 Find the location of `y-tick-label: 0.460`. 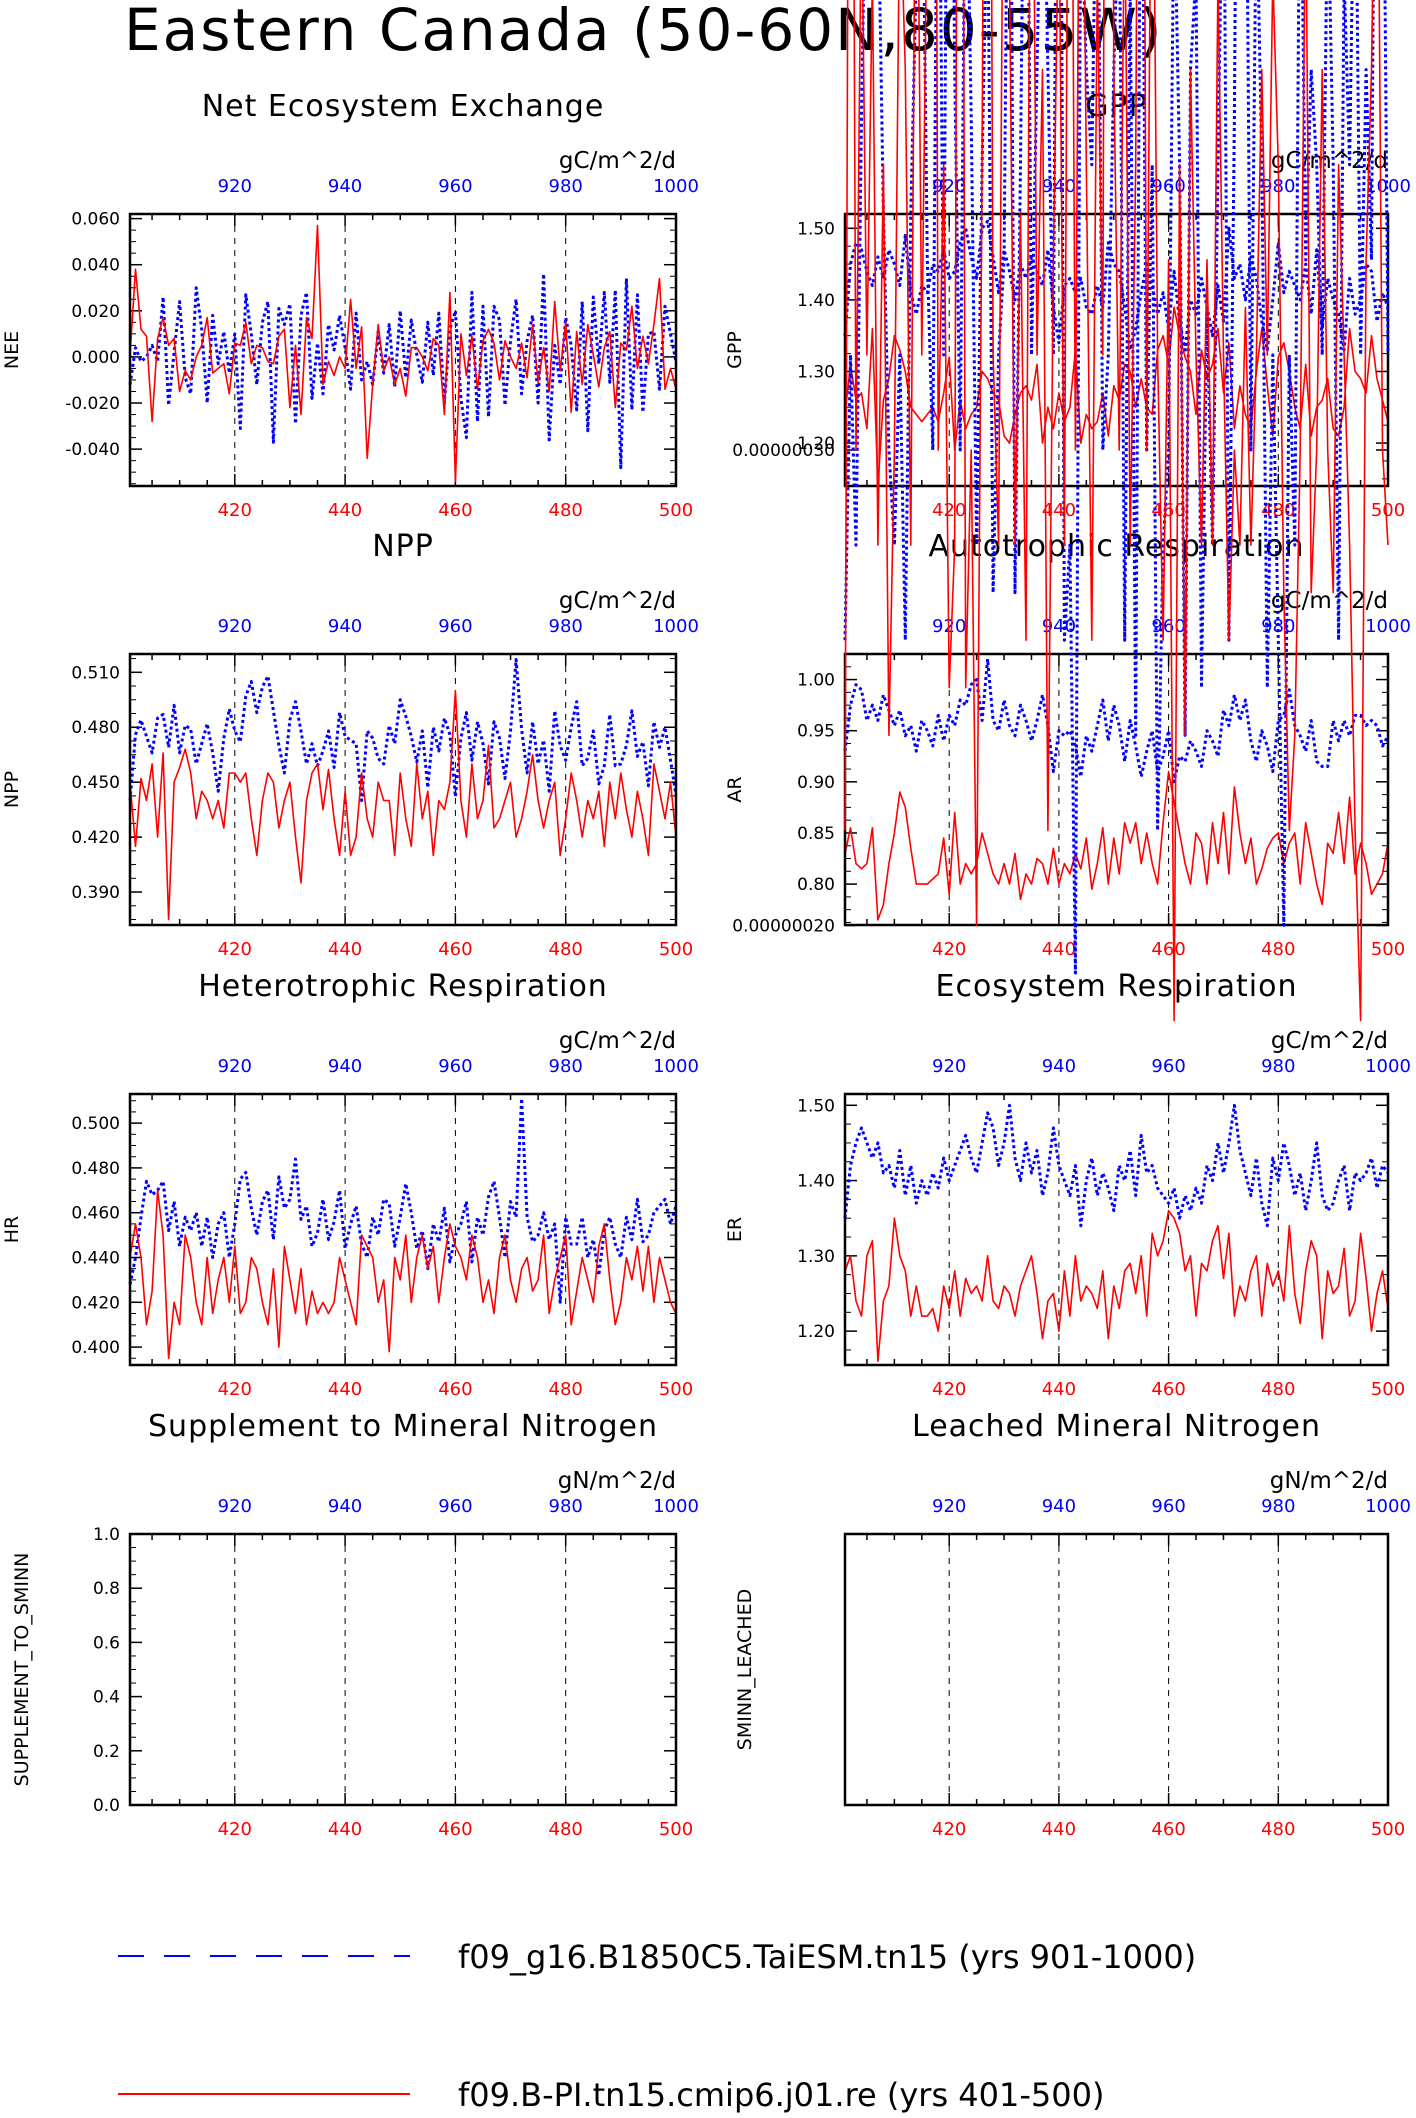

y-tick-label: 0.460 is located at coordinates (95, 1214).